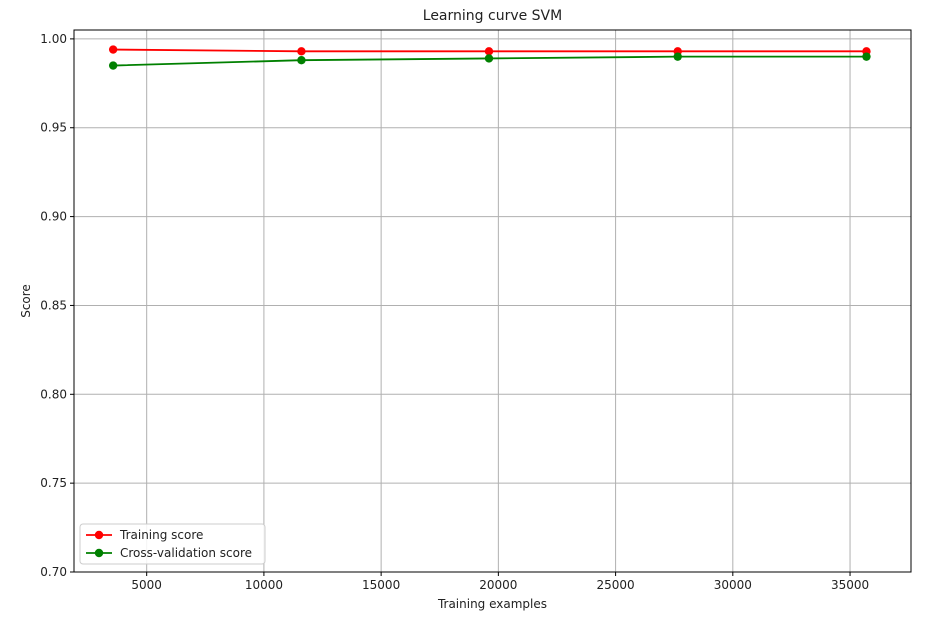  I want to click on y-tick-label: 0.90, so click(53, 217).